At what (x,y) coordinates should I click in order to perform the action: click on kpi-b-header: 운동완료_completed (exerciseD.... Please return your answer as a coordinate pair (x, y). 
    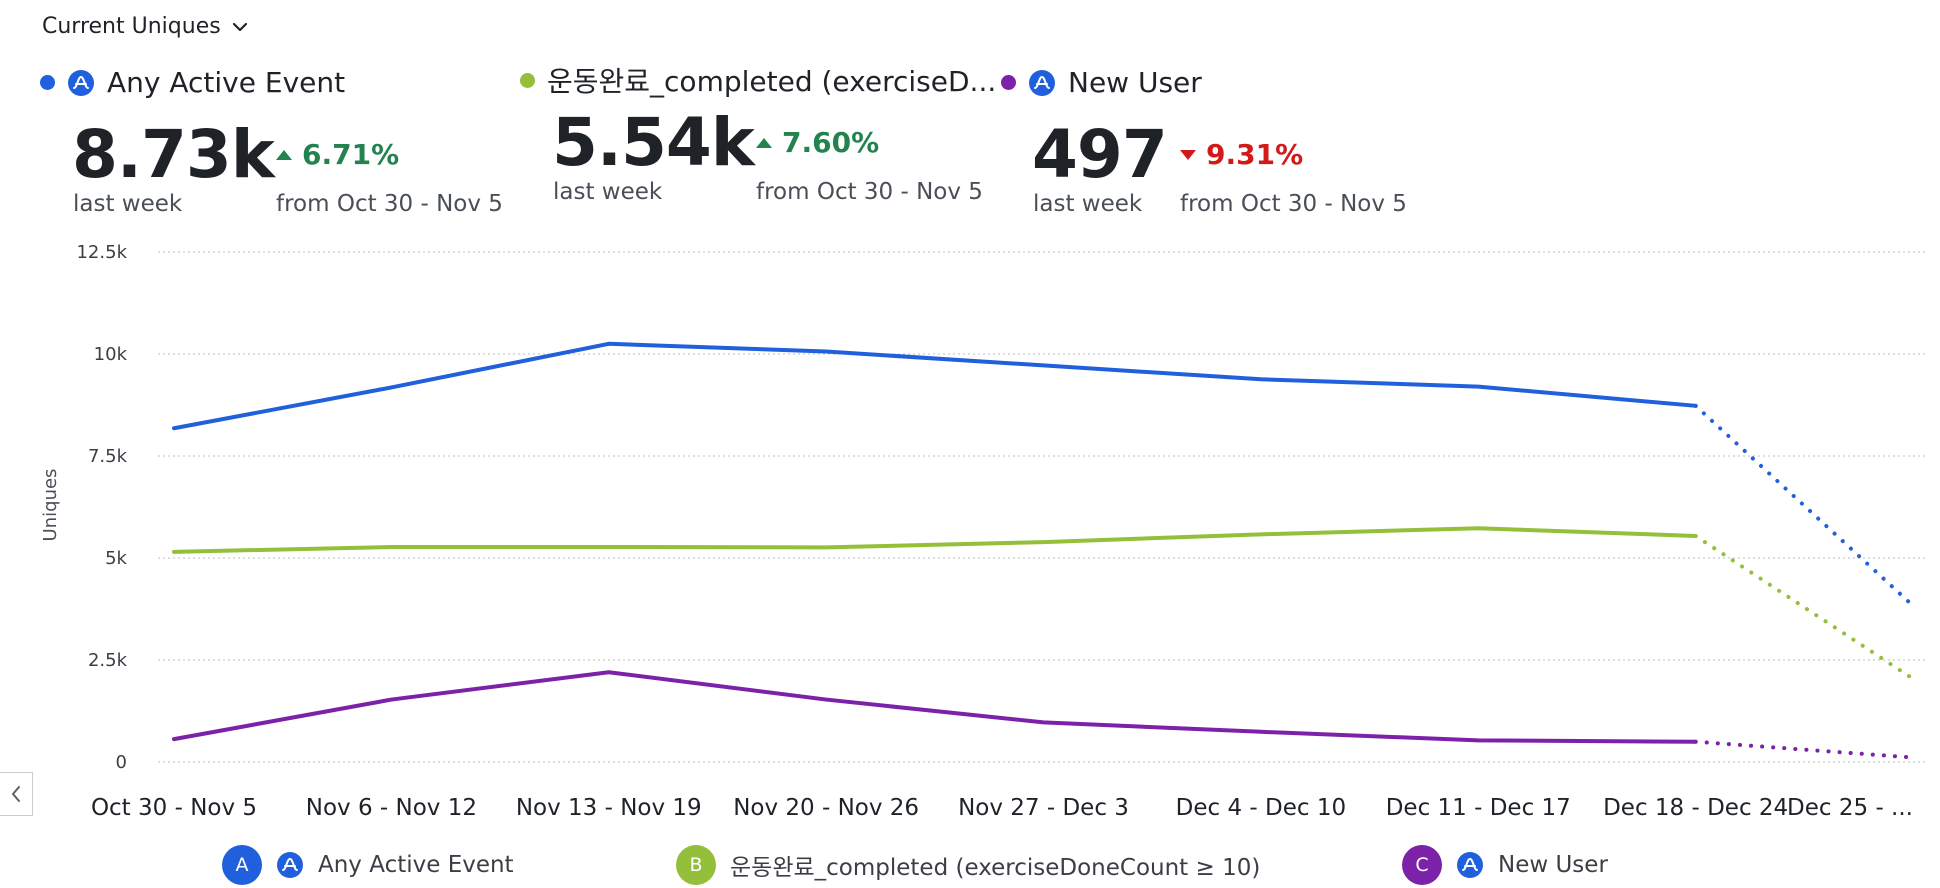
    Looking at the image, I should click on (758, 80).